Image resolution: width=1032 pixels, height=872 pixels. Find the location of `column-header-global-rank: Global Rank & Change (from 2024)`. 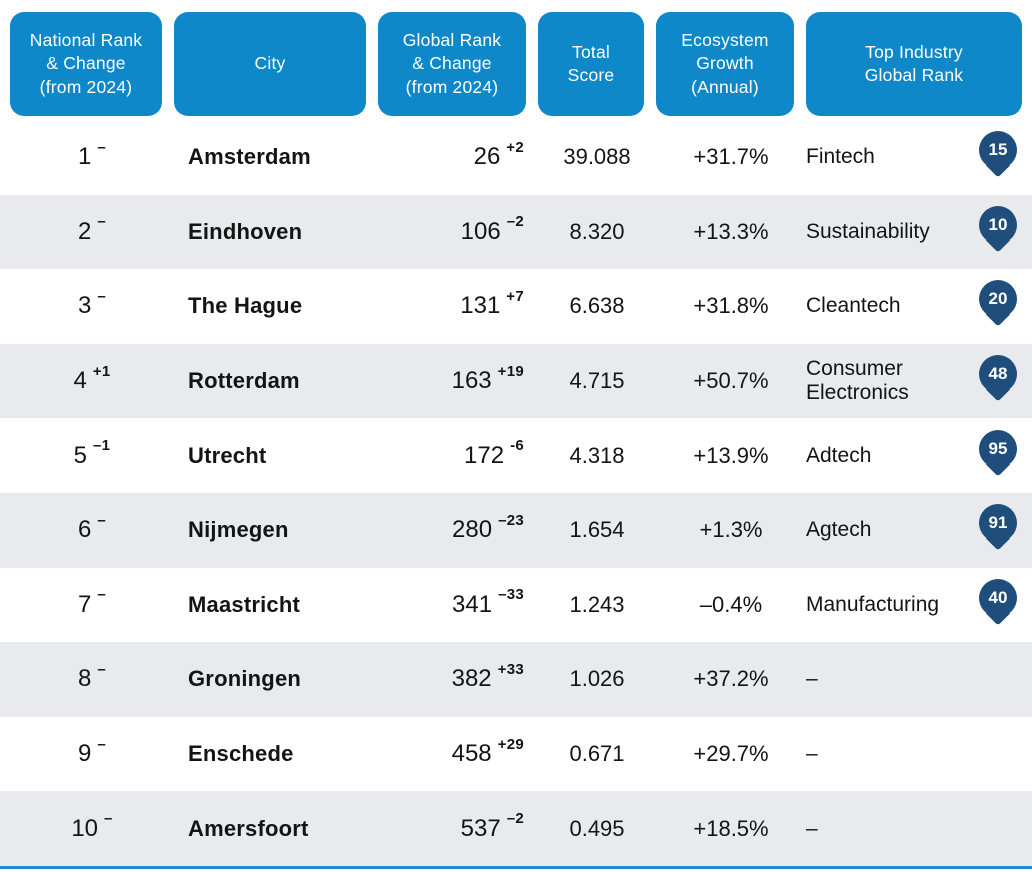

column-header-global-rank: Global Rank & Change (from 2024) is located at coordinates (458, 64).